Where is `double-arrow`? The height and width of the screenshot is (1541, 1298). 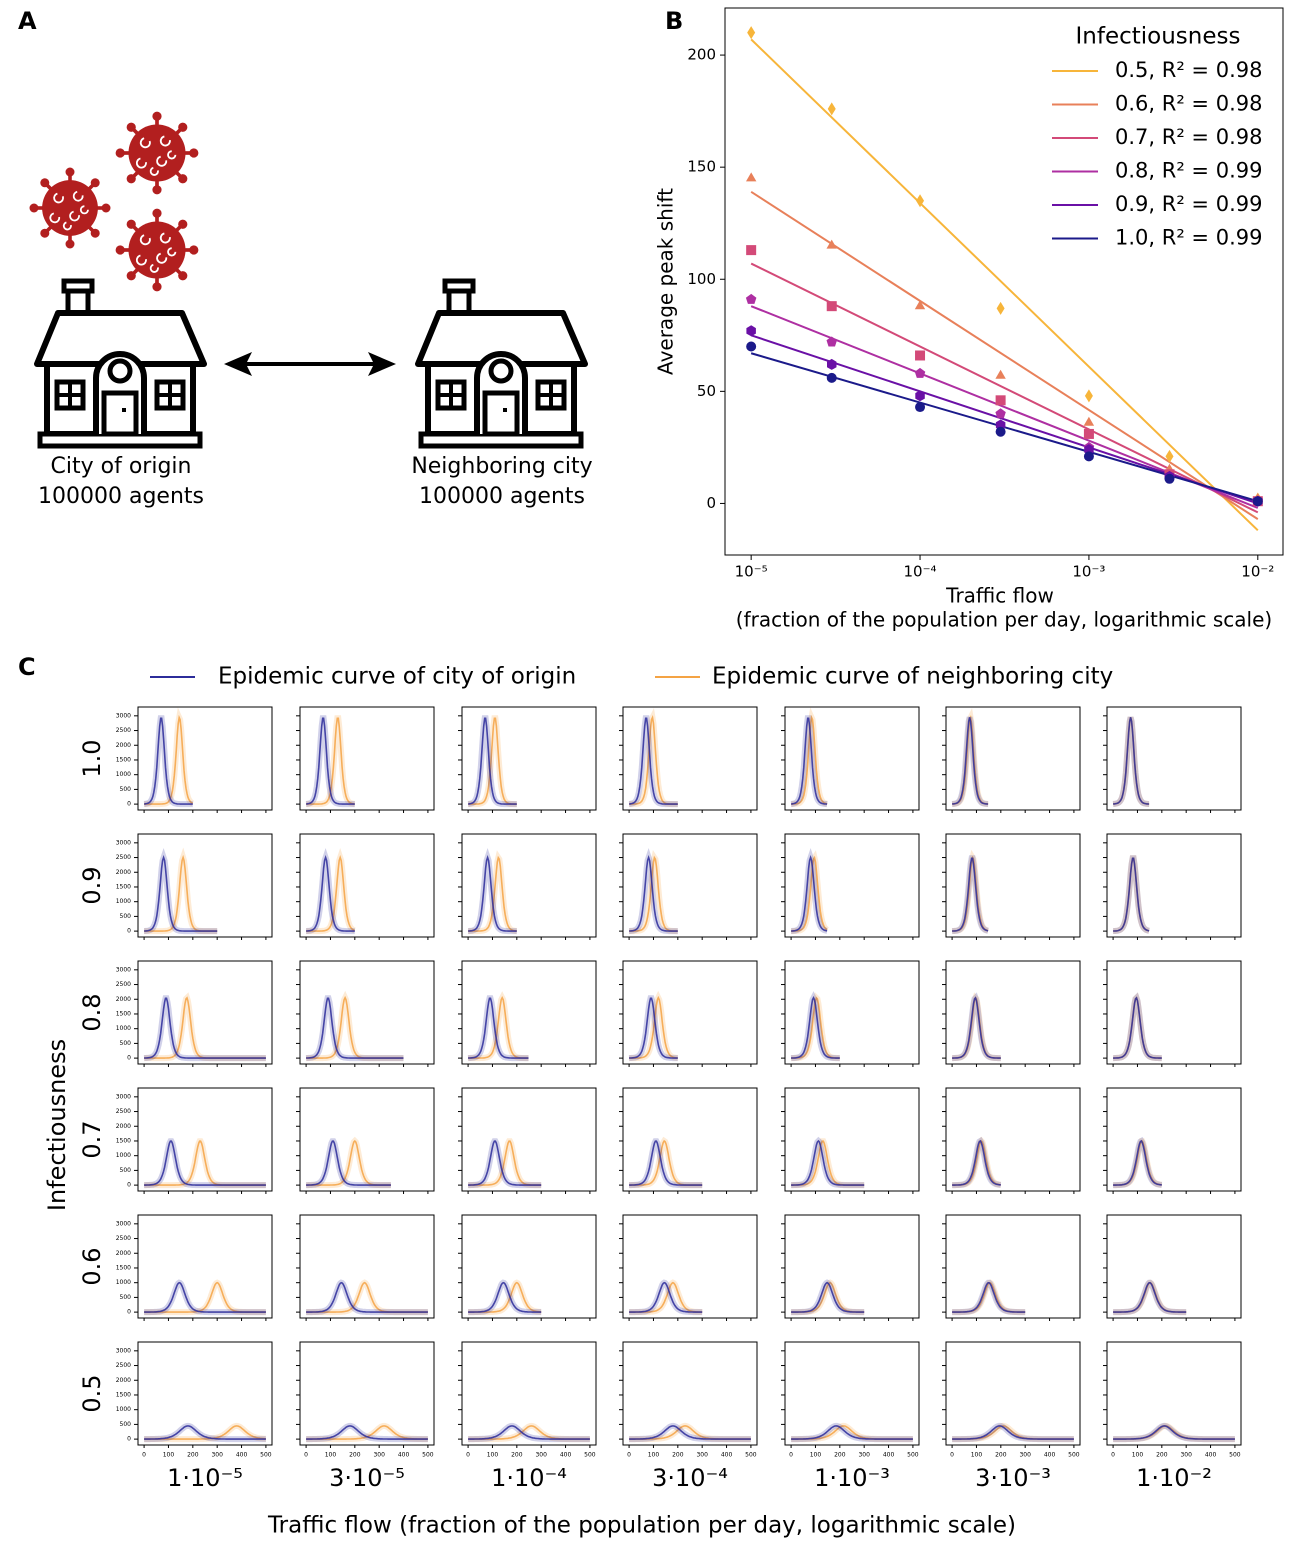 double-arrow is located at coordinates (310, 364).